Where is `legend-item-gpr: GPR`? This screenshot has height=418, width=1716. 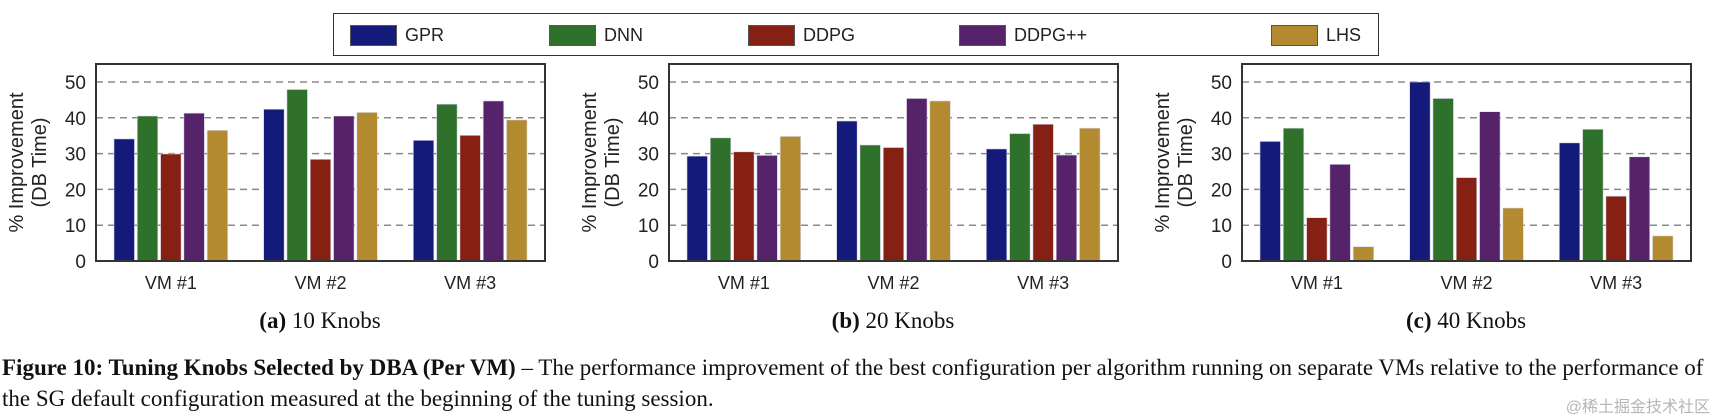 legend-item-gpr: GPR is located at coordinates (397, 35).